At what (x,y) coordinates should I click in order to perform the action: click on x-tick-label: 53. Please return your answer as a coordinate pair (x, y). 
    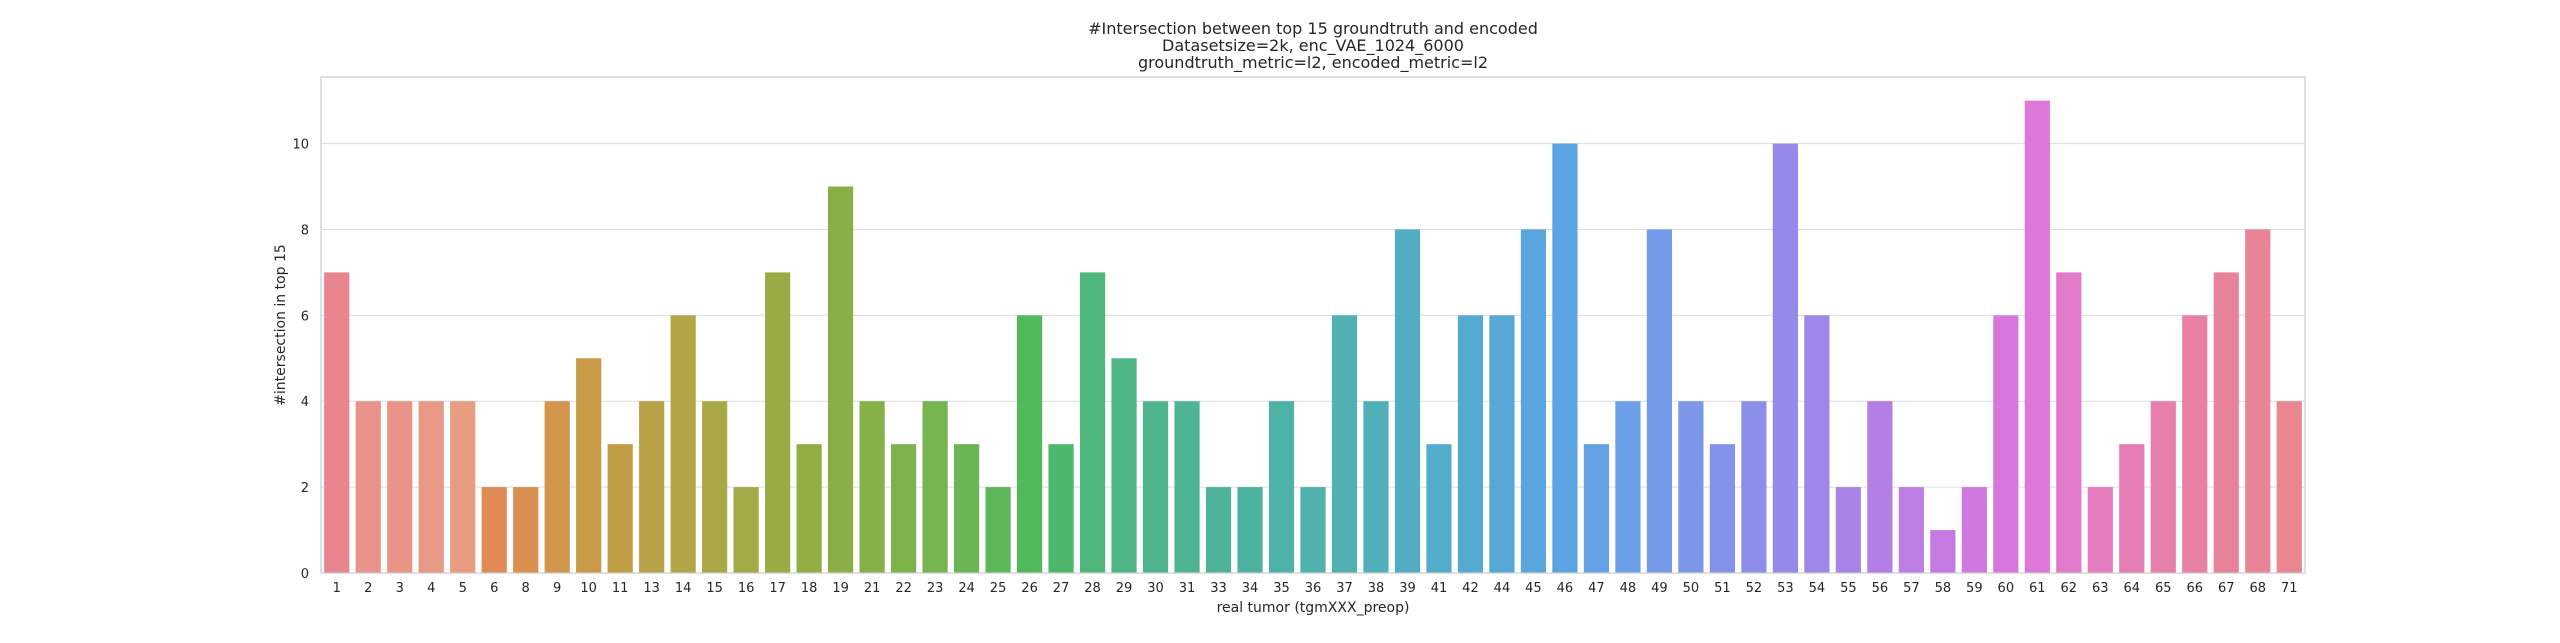
    Looking at the image, I should click on (1785, 588).